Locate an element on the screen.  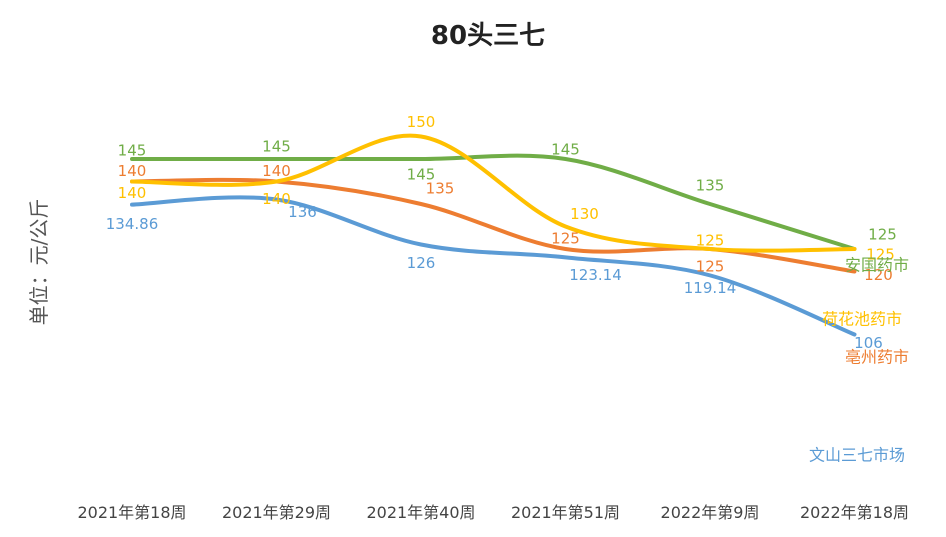
x-tick-label: 2021年第51周 is located at coordinates (565, 512).